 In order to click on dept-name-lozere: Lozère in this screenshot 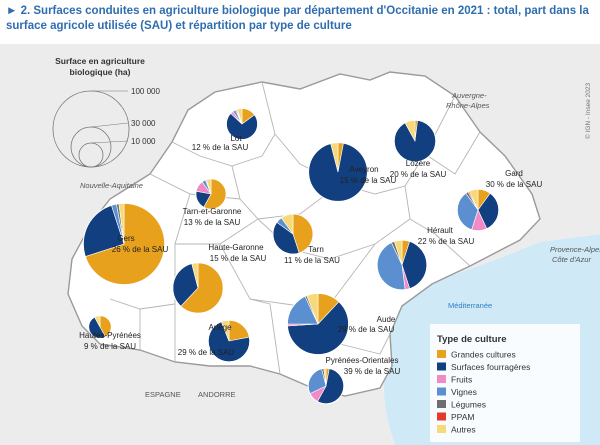, I will do `click(418, 163)`.